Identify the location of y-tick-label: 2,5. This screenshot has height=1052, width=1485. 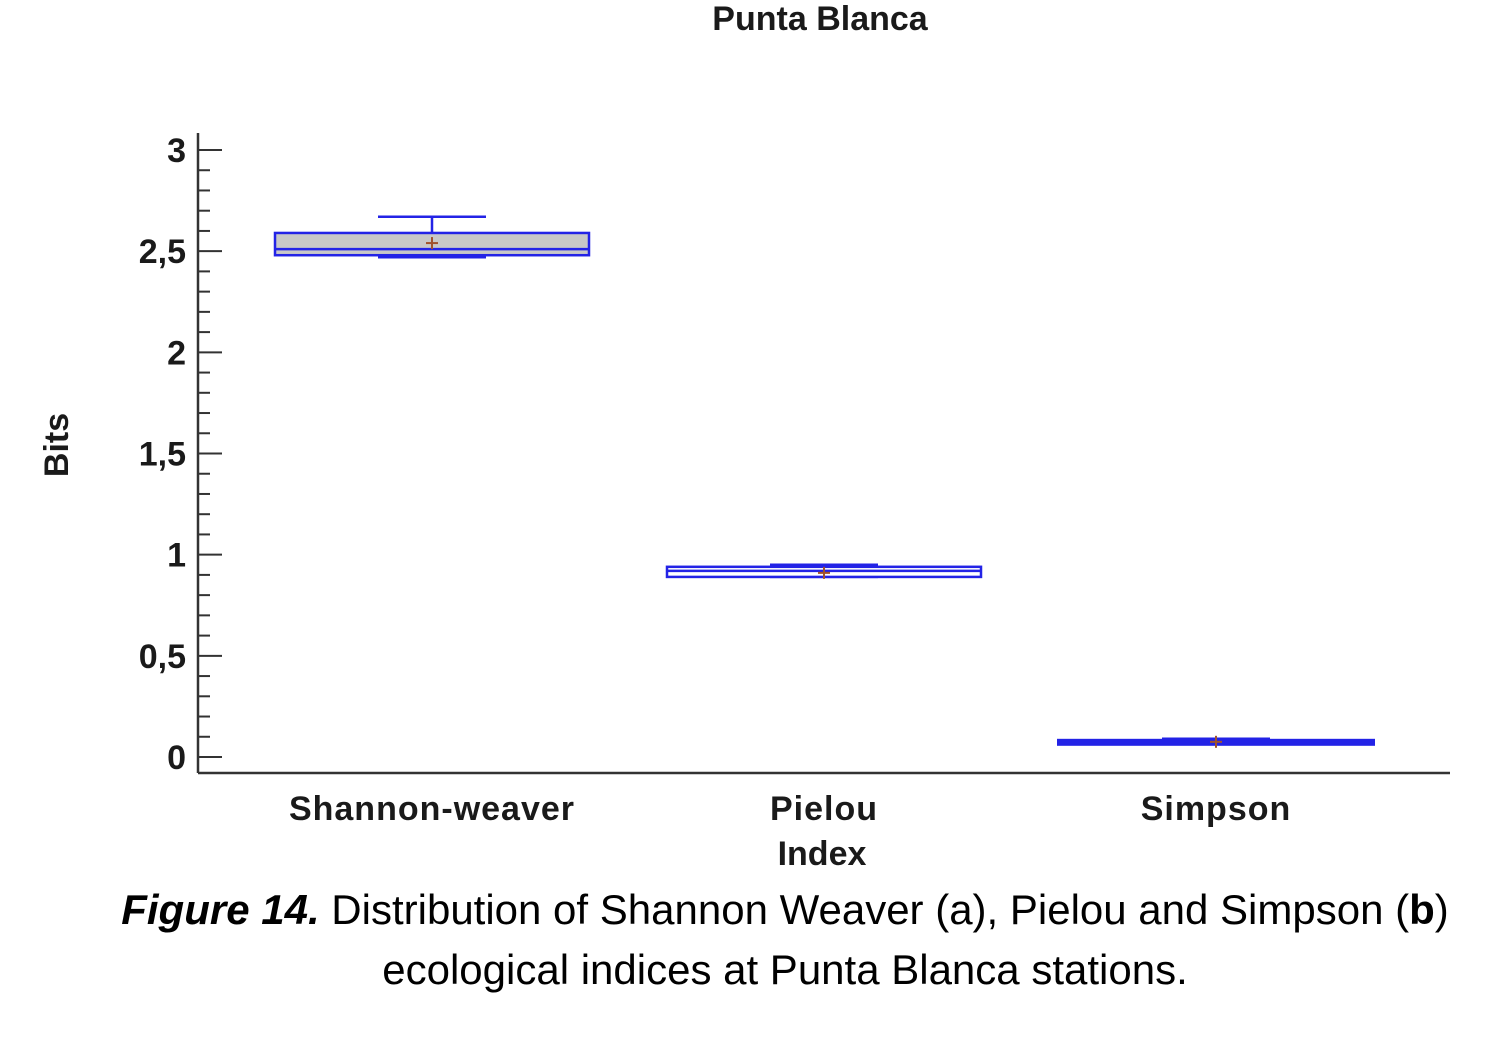
(162, 252).